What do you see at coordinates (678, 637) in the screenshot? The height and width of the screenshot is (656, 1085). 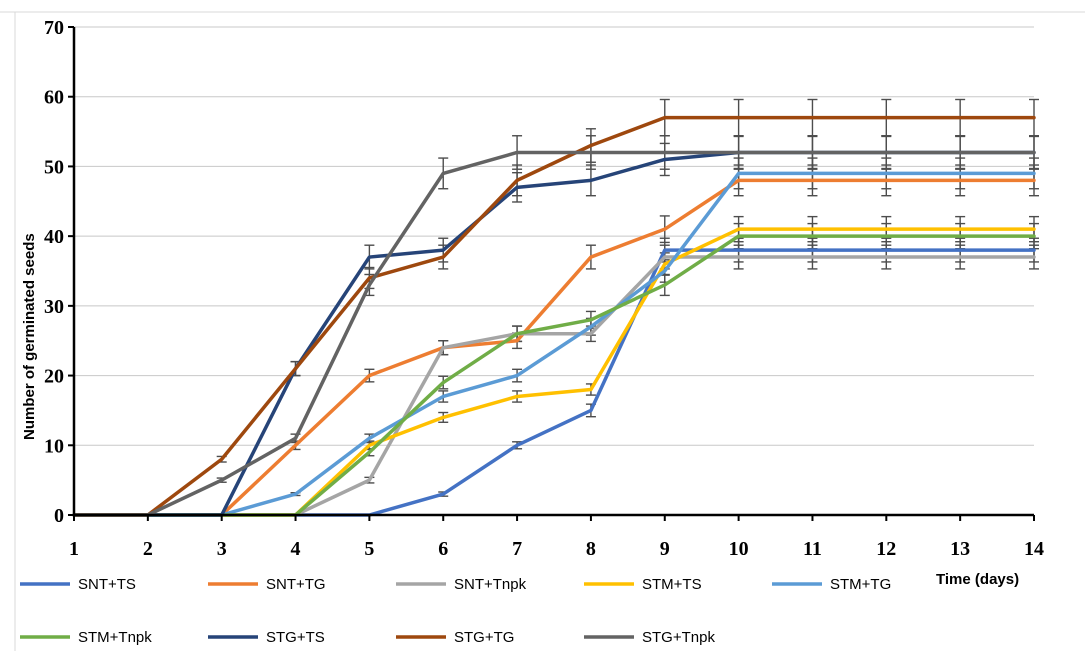 I see `legend-label-stg-tnpk: STG+Tnpk` at bounding box center [678, 637].